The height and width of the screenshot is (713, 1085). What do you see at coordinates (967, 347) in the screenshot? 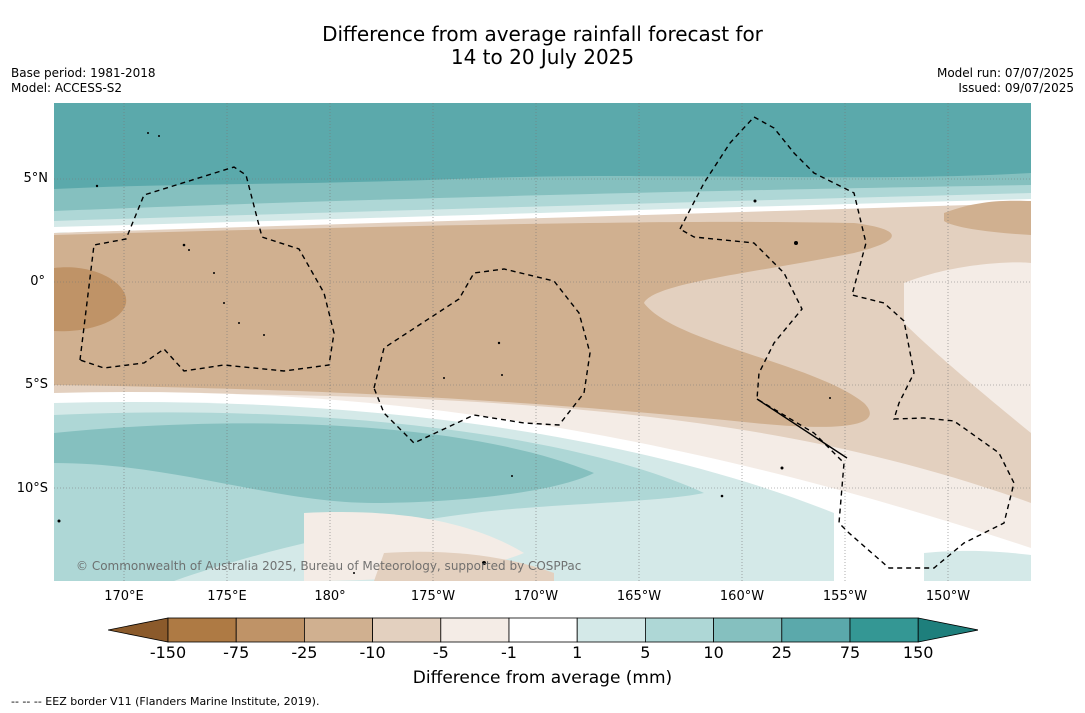
I see `neutral-patch-east` at bounding box center [967, 347].